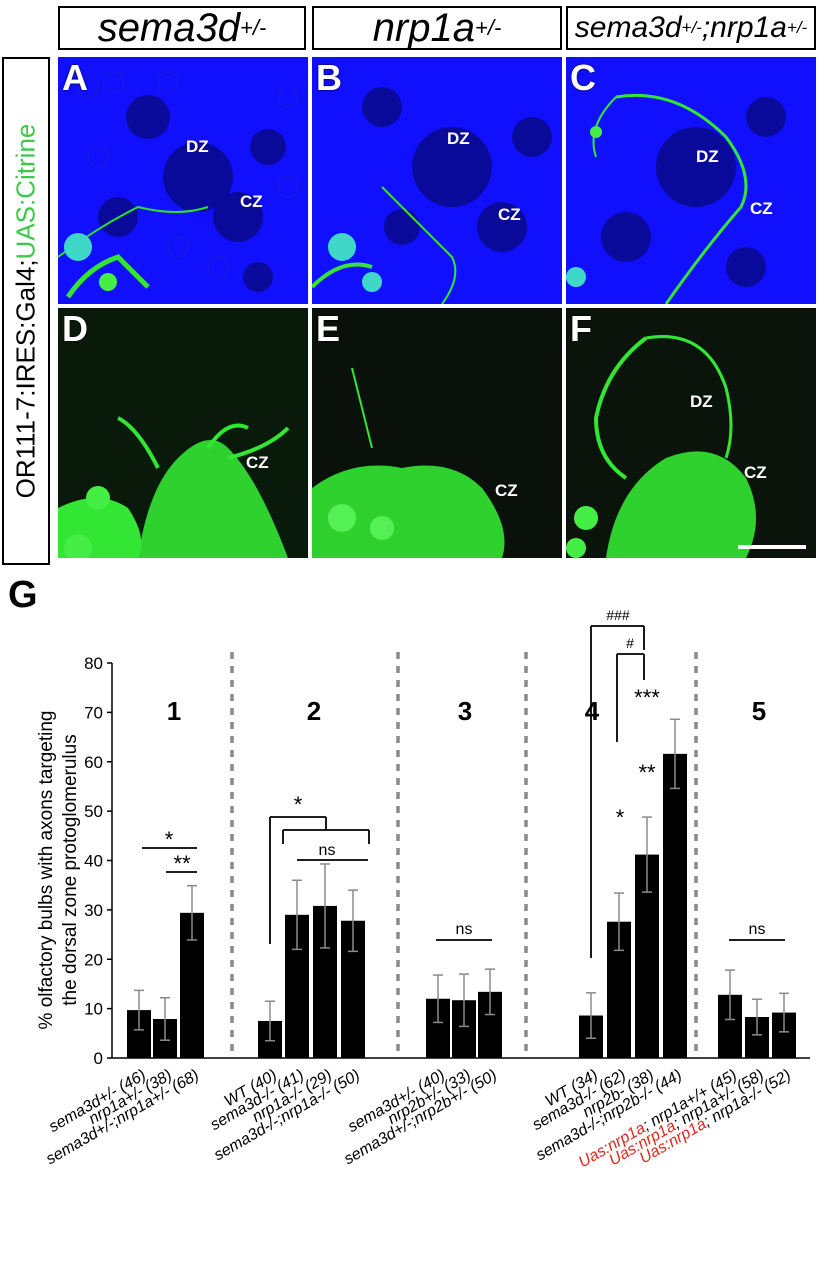 This screenshot has width=819, height=1280. What do you see at coordinates (98, 1058) in the screenshot?
I see `y-tick-label: 0` at bounding box center [98, 1058].